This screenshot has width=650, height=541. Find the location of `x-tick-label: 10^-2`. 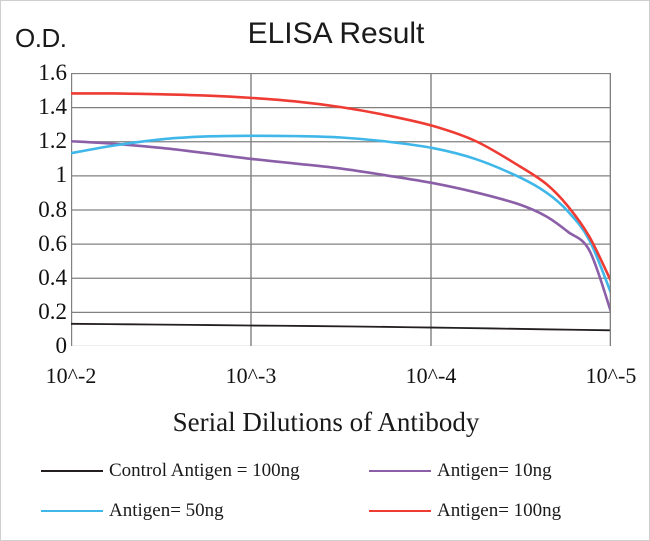

x-tick-label: 10^-2 is located at coordinates (71, 375).